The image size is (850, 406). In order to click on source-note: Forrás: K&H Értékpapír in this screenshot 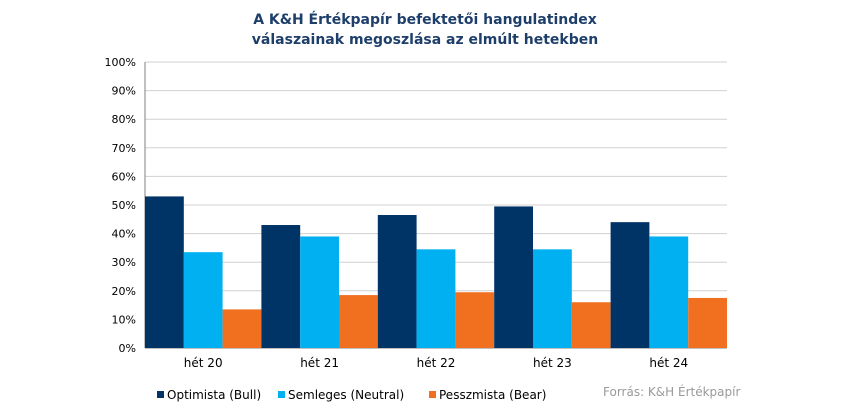, I will do `click(672, 392)`.